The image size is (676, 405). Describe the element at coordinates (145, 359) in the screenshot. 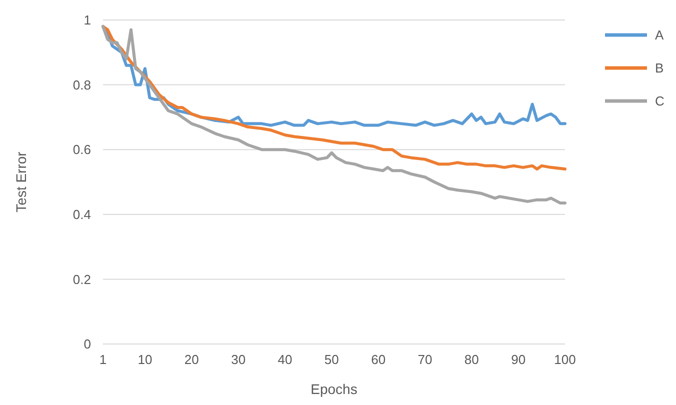

I see `x-tick-label: 10` at that location.